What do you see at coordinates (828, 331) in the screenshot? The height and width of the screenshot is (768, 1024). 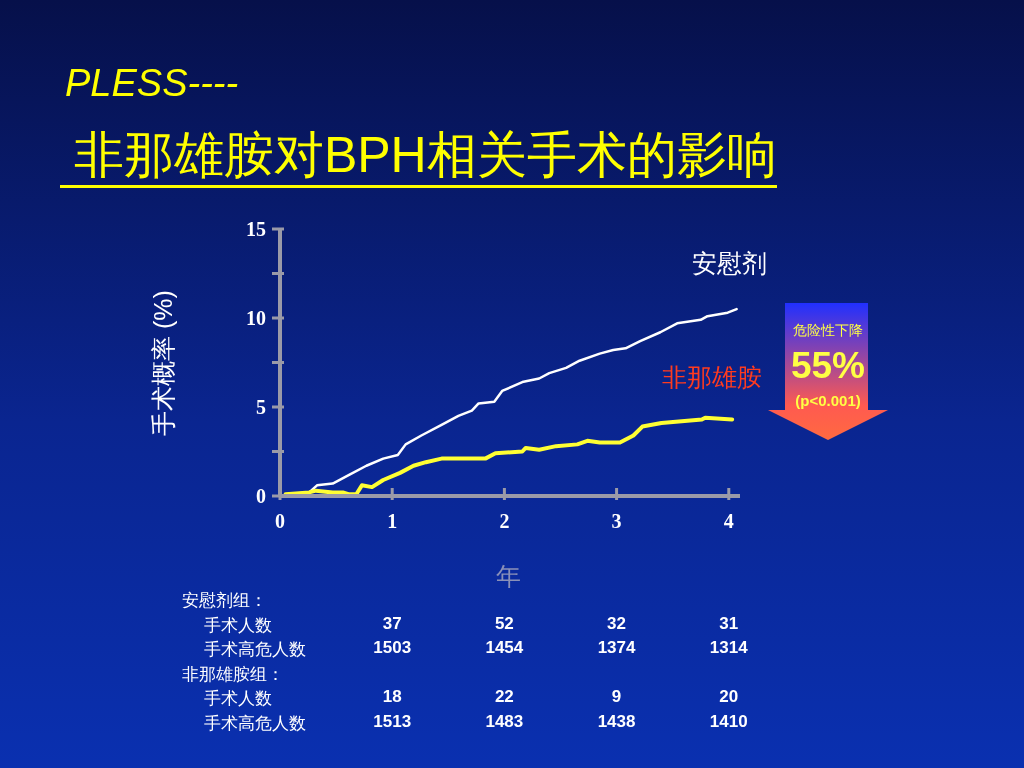 I see `text: 危险性下降` at bounding box center [828, 331].